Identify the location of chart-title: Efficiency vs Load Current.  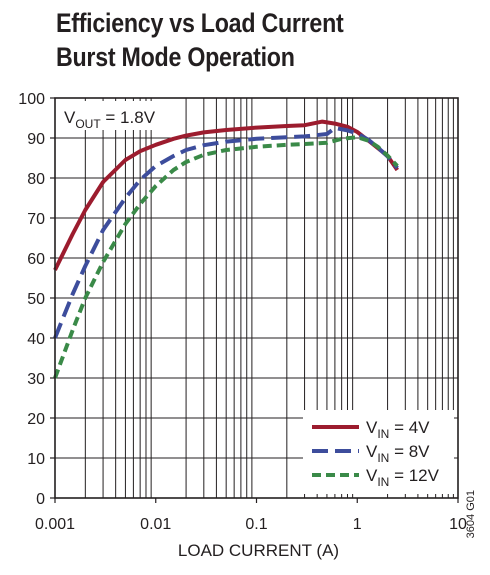
(200, 23).